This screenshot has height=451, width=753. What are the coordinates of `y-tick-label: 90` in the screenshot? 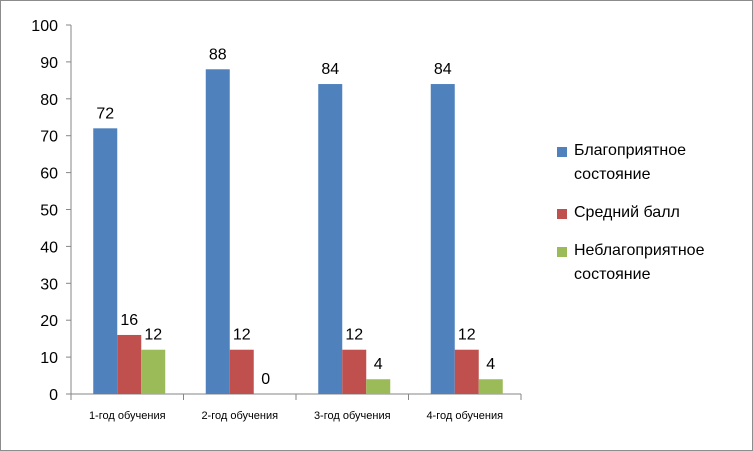 It's located at (49, 63).